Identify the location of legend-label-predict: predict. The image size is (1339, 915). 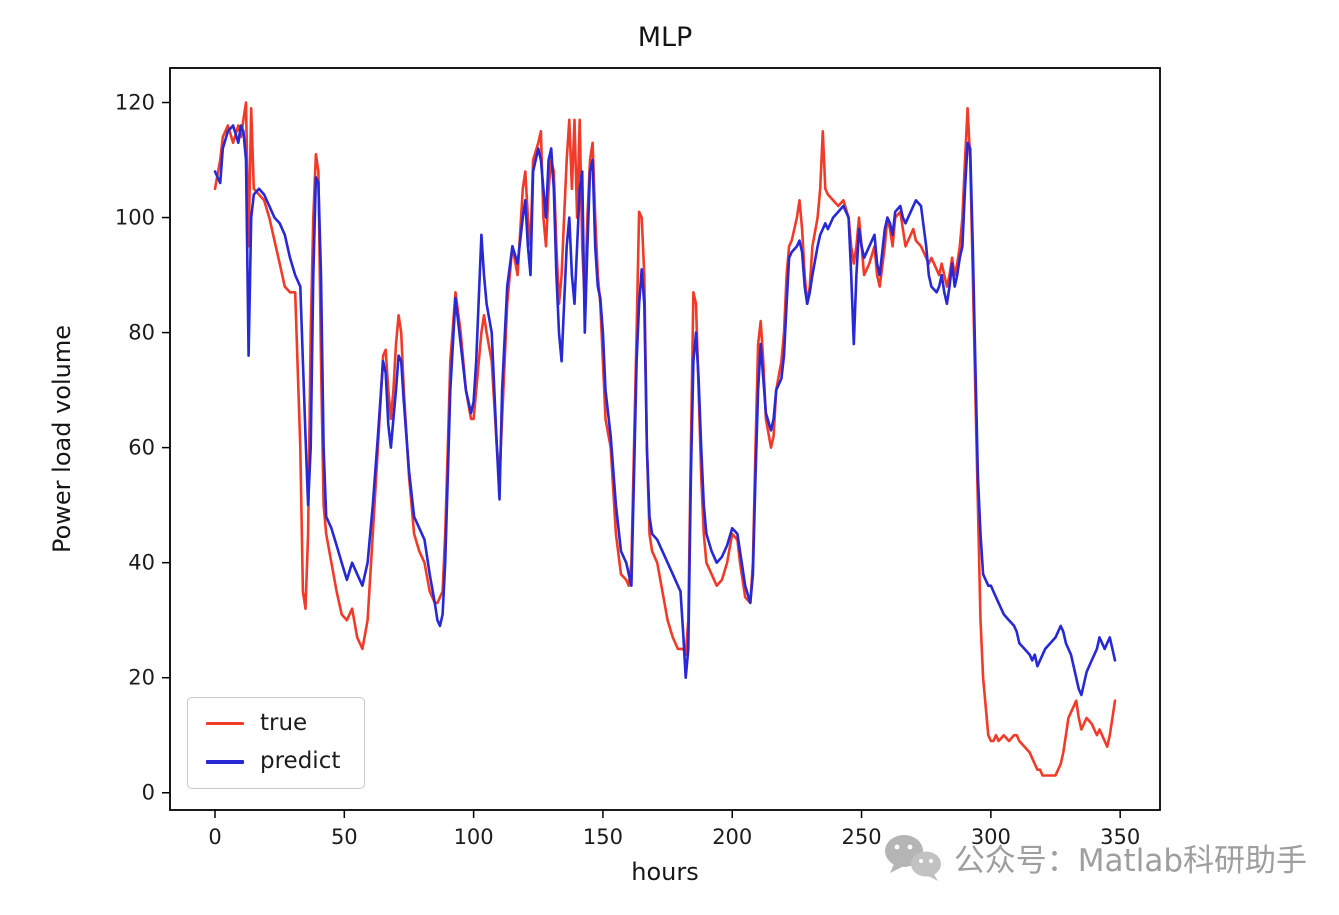
(300, 761).